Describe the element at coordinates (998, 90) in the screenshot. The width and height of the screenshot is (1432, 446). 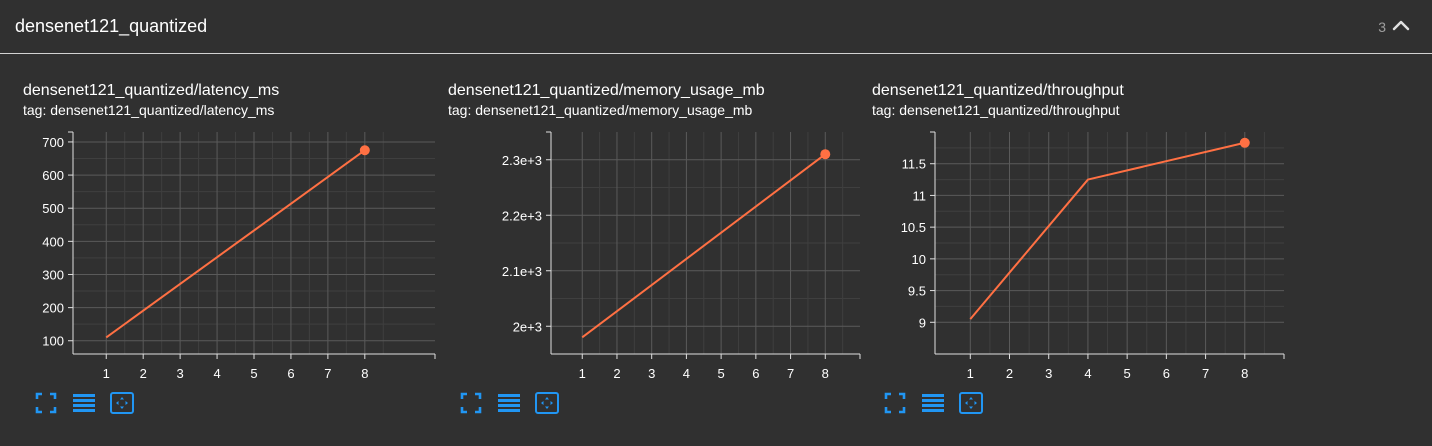
I see `card-title: densenet121_quantized/throughput` at that location.